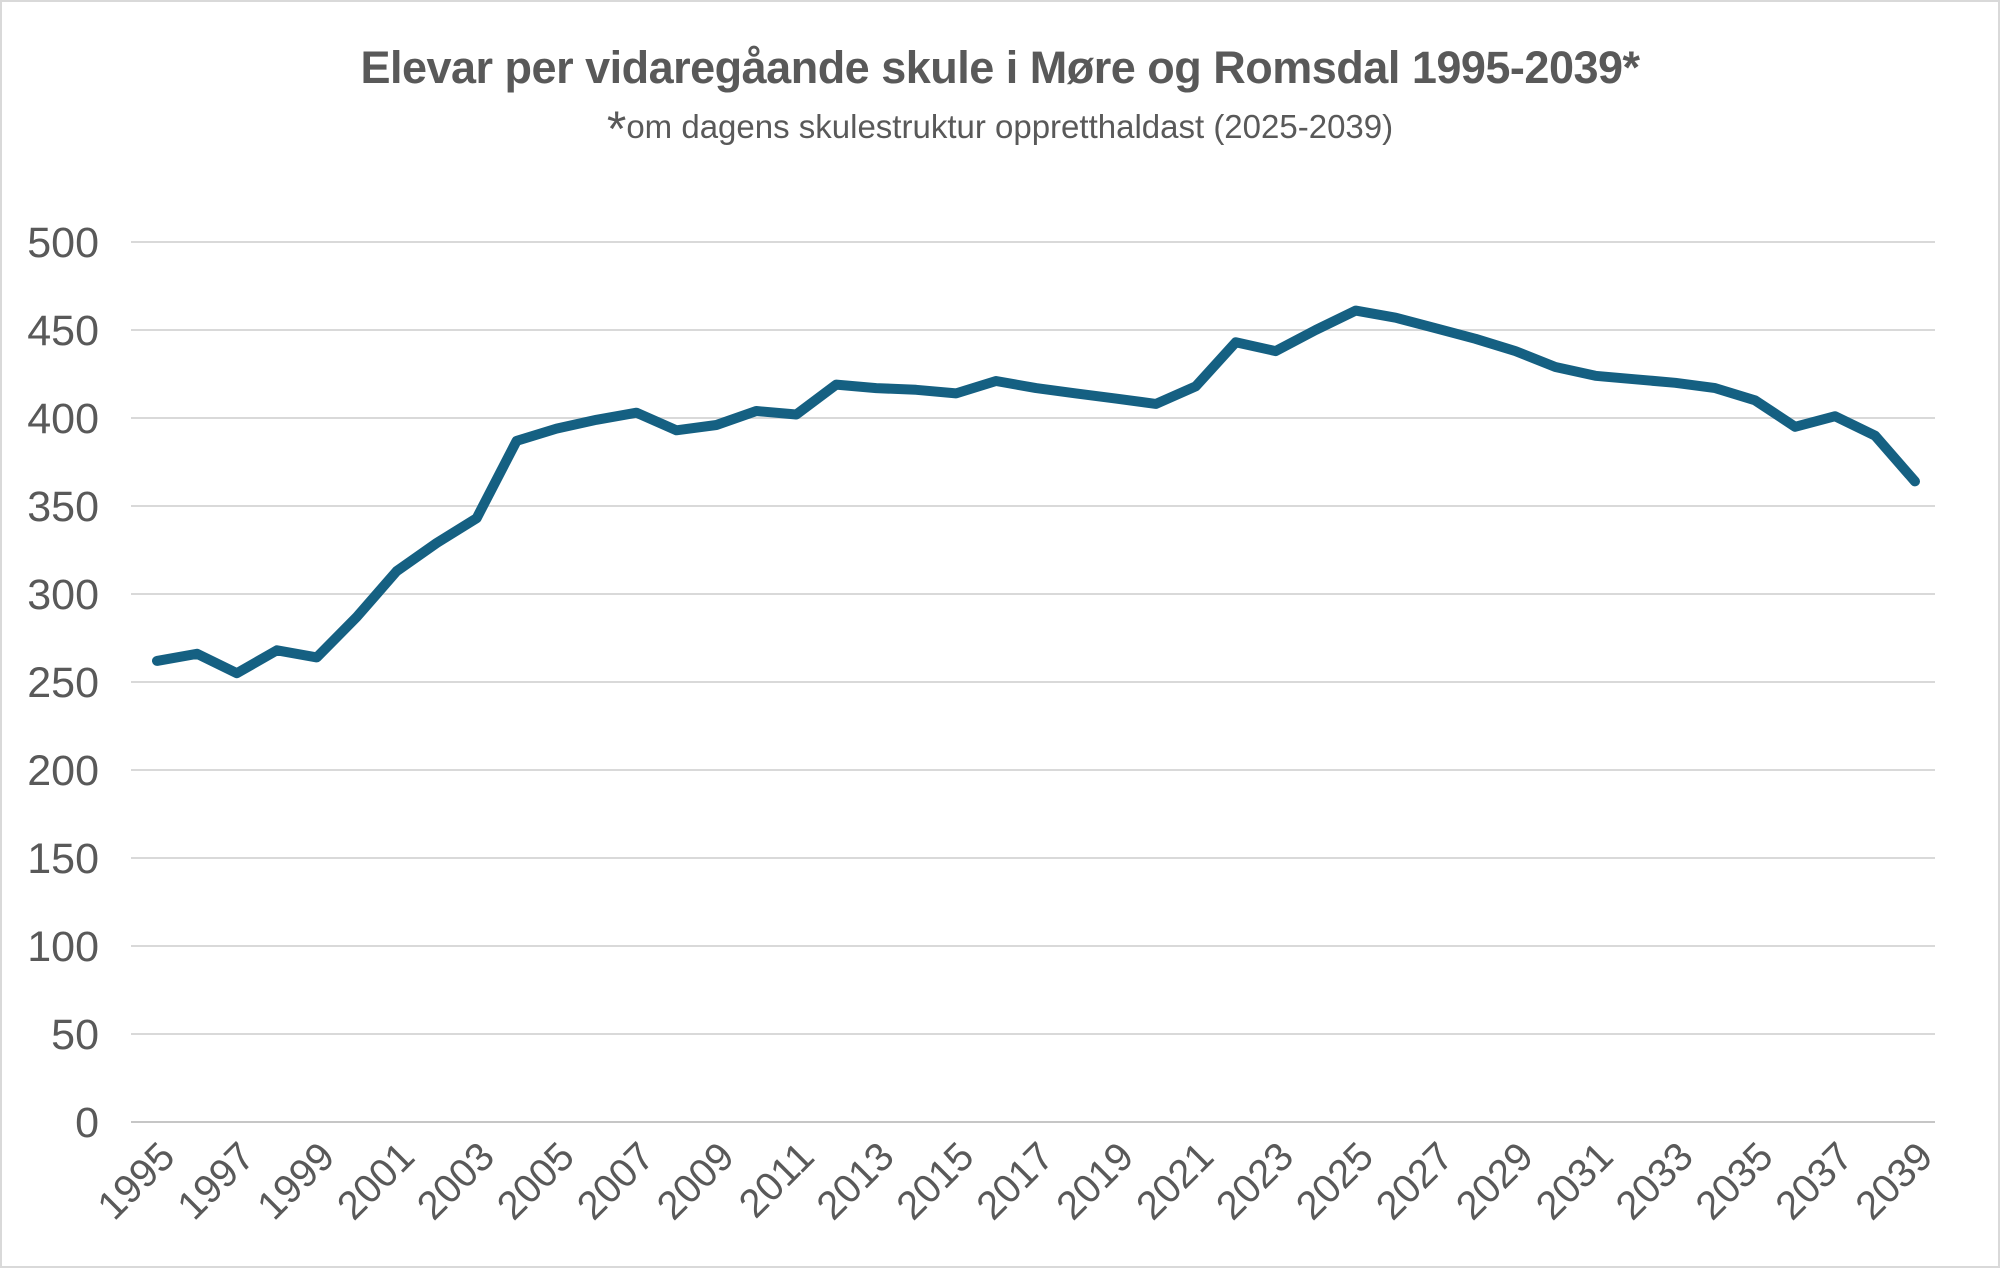 This screenshot has height=1268, width=2000. What do you see at coordinates (777, 1180) in the screenshot?
I see `x-tick-label: 2011` at bounding box center [777, 1180].